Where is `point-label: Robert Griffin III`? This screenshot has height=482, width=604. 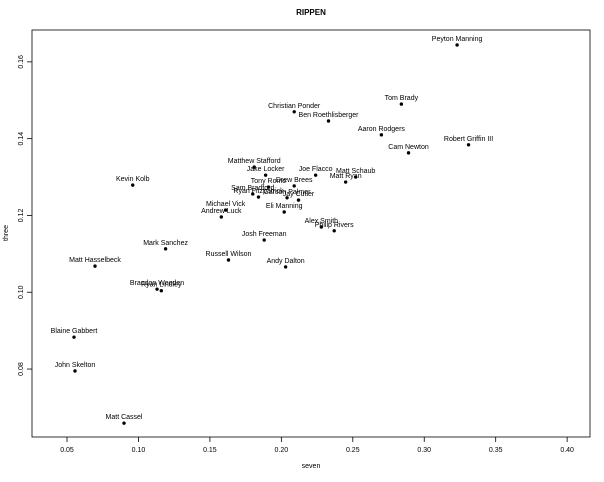 point-label: Robert Griffin III is located at coordinates (468, 139).